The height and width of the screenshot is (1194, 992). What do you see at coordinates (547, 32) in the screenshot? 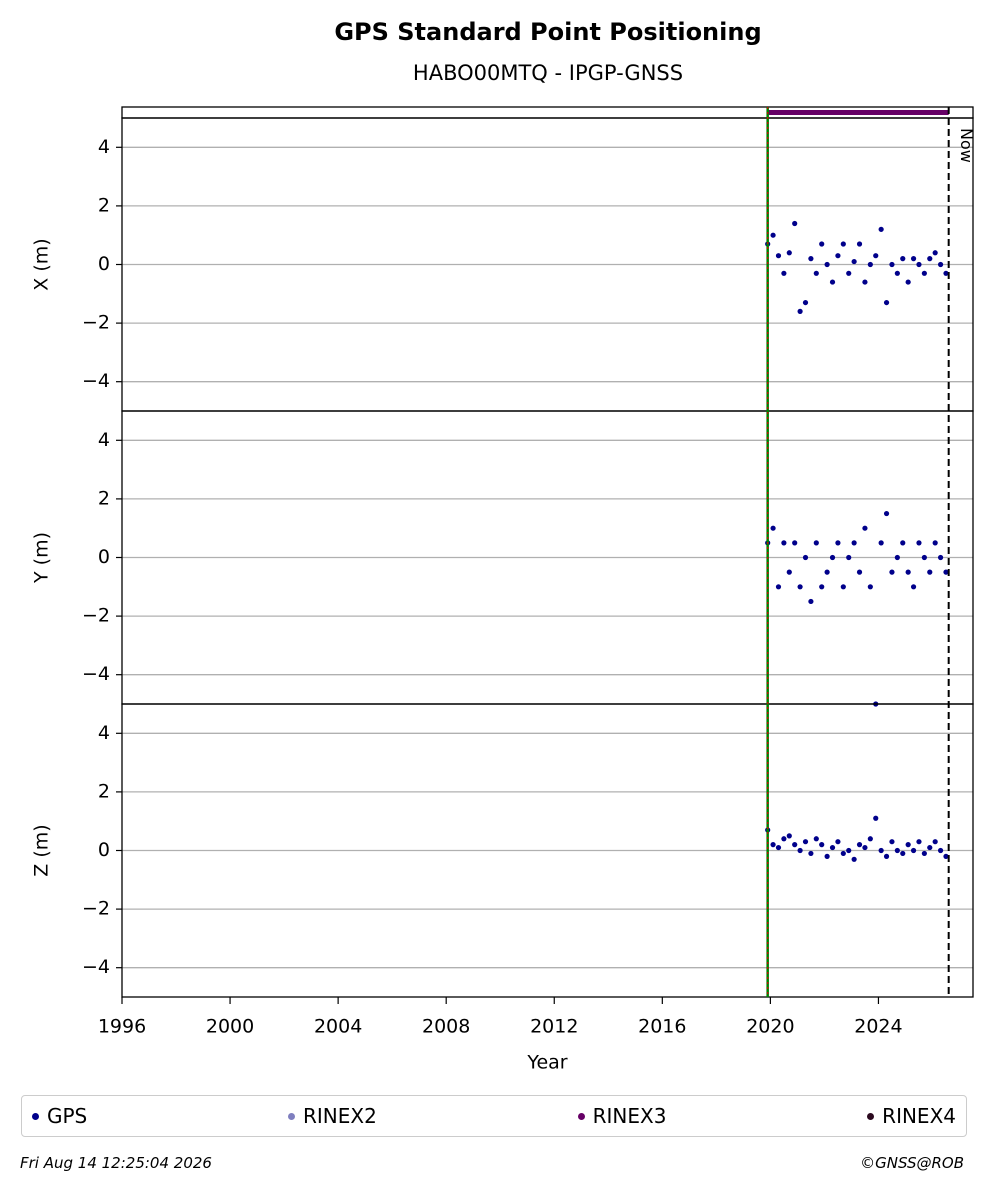
I see `chart-title: GPS Standard Point Positioning` at bounding box center [547, 32].